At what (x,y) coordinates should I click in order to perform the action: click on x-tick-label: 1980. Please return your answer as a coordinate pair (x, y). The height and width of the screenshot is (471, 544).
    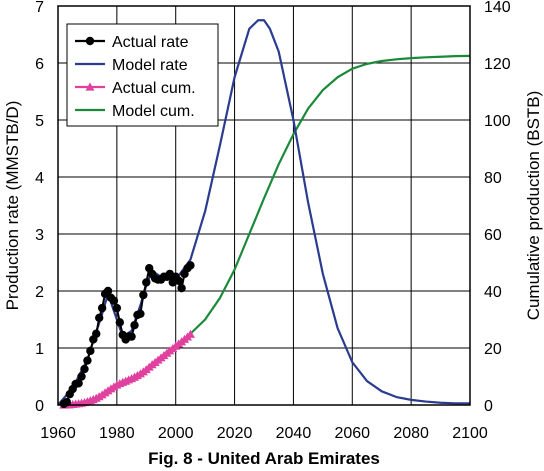
    Looking at the image, I should click on (117, 433).